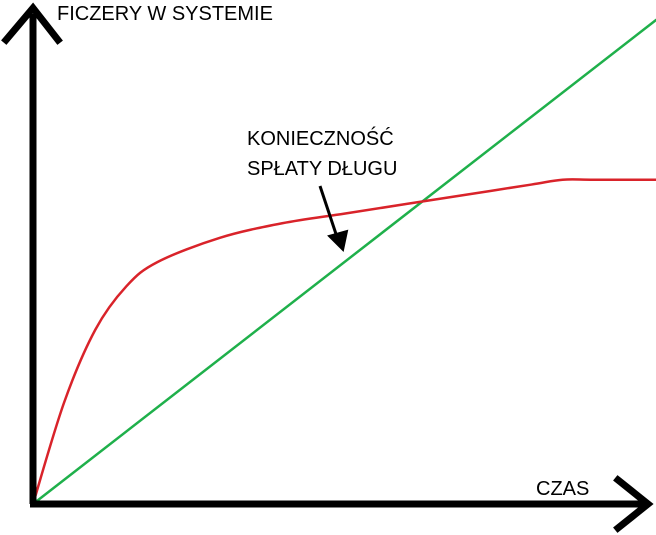 The width and height of the screenshot is (656, 535). What do you see at coordinates (320, 138) in the screenshot?
I see `annotation-line-1: KONIECZNOŚĆ` at bounding box center [320, 138].